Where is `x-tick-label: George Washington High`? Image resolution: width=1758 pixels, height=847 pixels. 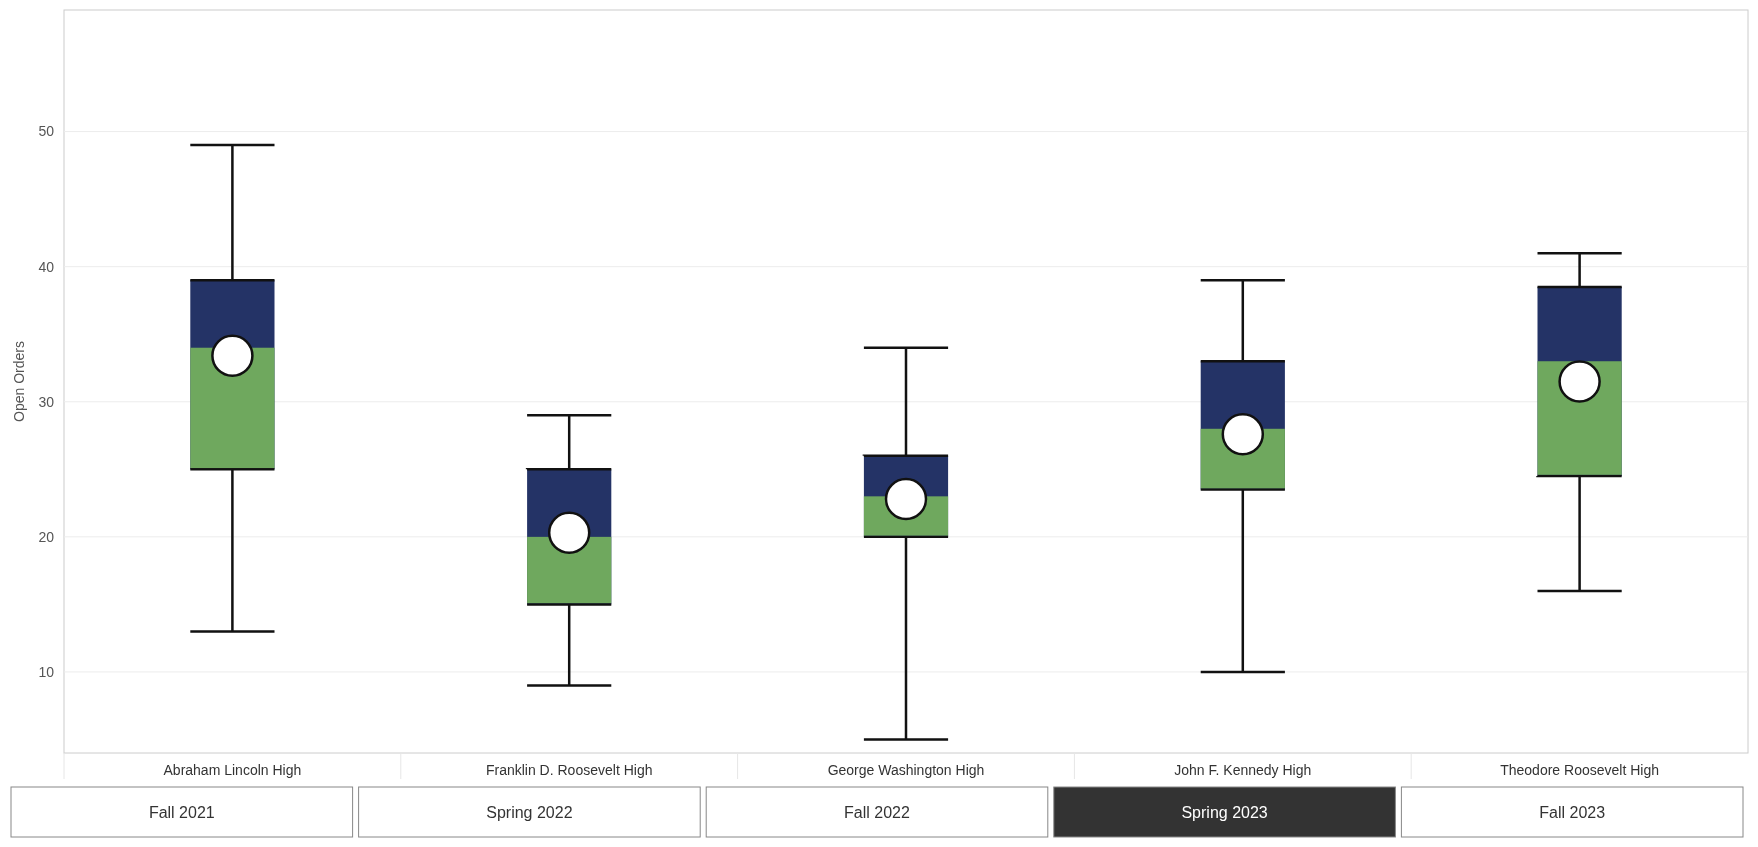 x-tick-label: George Washington High is located at coordinates (906, 770).